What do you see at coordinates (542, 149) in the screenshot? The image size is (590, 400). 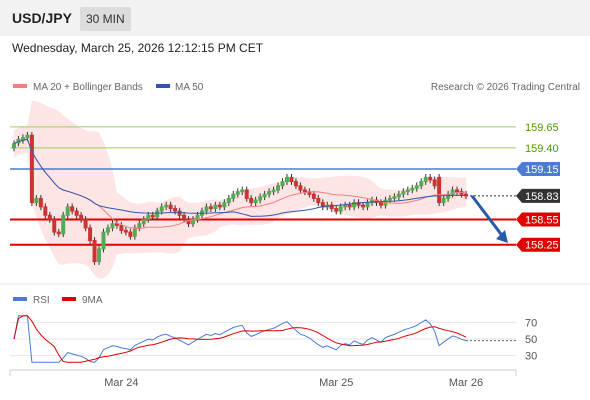 I see `resistance-1-label: 159.40` at bounding box center [542, 149].